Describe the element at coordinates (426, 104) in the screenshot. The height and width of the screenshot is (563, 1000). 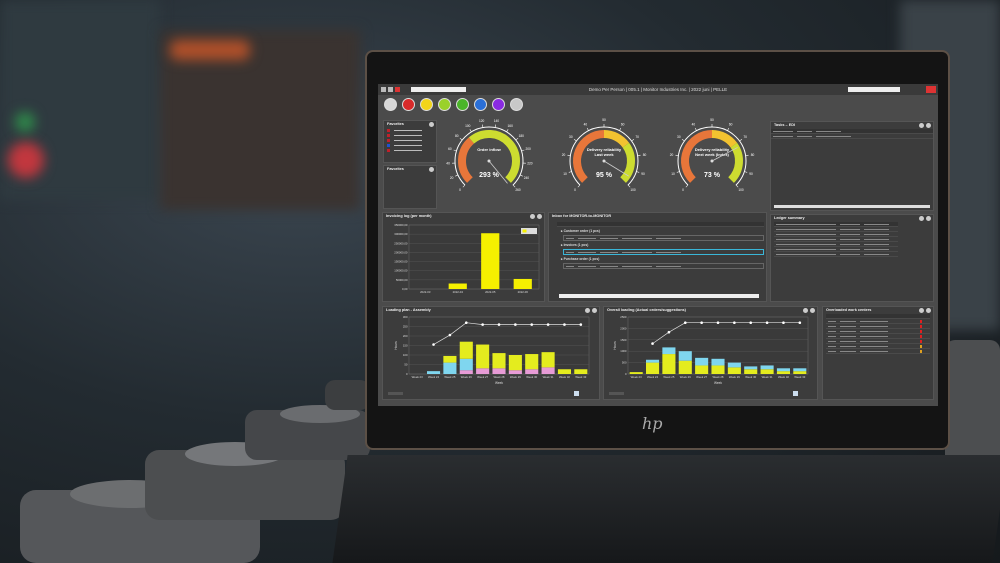
I see `cart-icon` at that location.